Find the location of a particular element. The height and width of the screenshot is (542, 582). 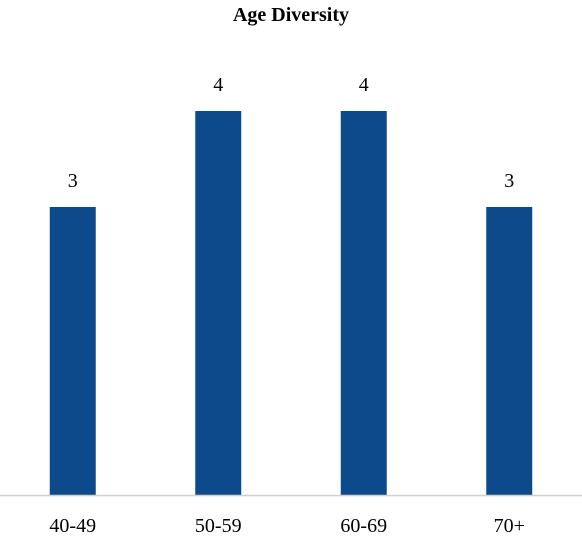

x-tick-labels-group: 40-49 50-59 60-69 70+ is located at coordinates (286, 526).